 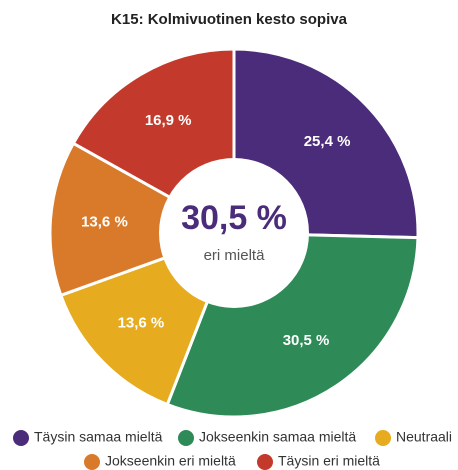 What do you see at coordinates (229, 19) in the screenshot?
I see `chart-title: K15: Kolmivuotinen kesto sopiva` at bounding box center [229, 19].